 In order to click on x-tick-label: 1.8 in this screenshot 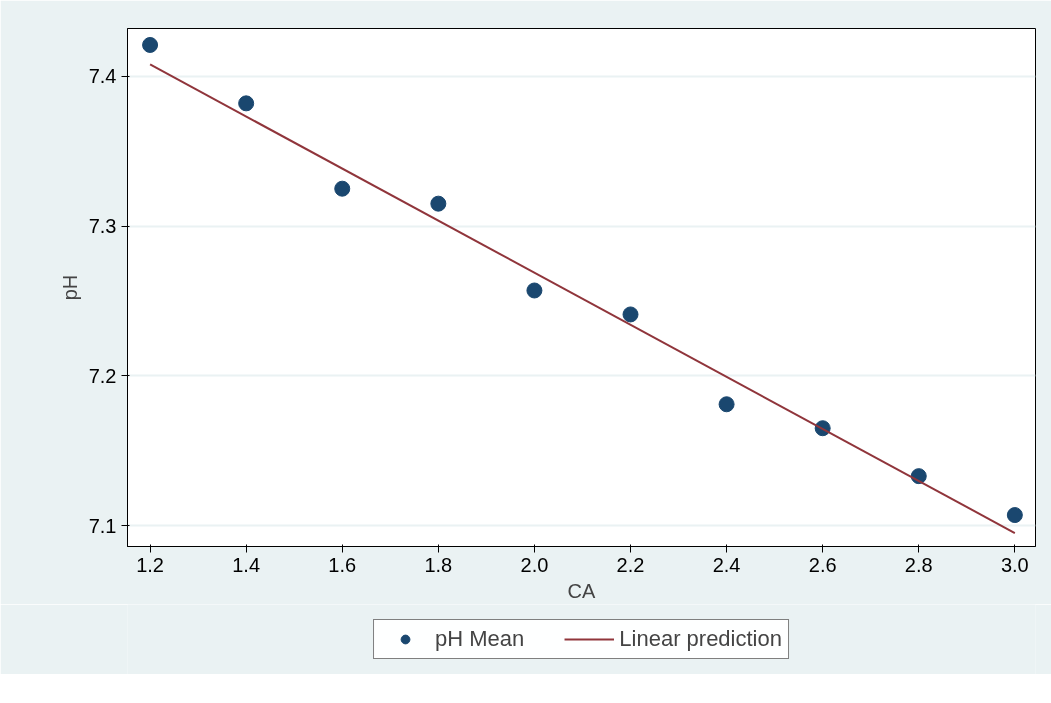, I will do `click(438, 564)`.